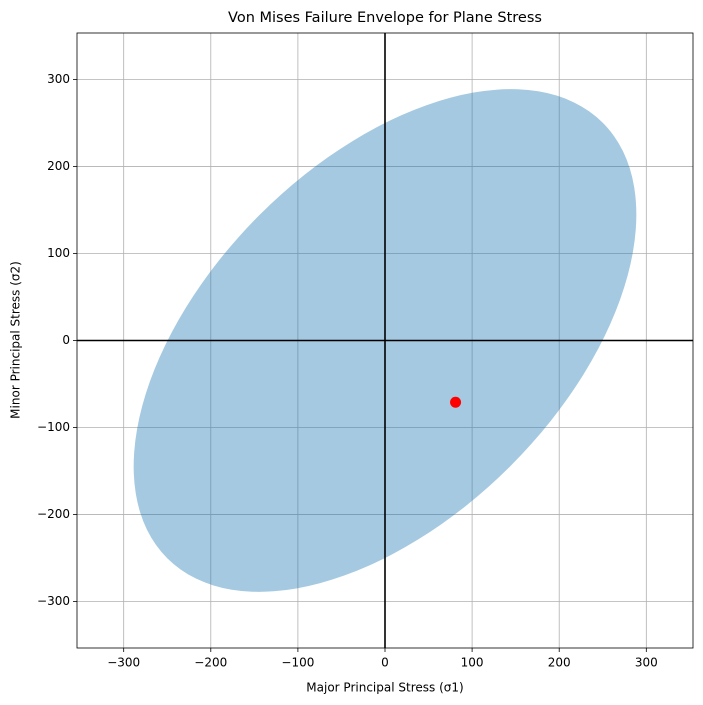 This screenshot has height=705, width=703. What do you see at coordinates (53, 427) in the screenshot?
I see `y-tick-label: −100` at bounding box center [53, 427].